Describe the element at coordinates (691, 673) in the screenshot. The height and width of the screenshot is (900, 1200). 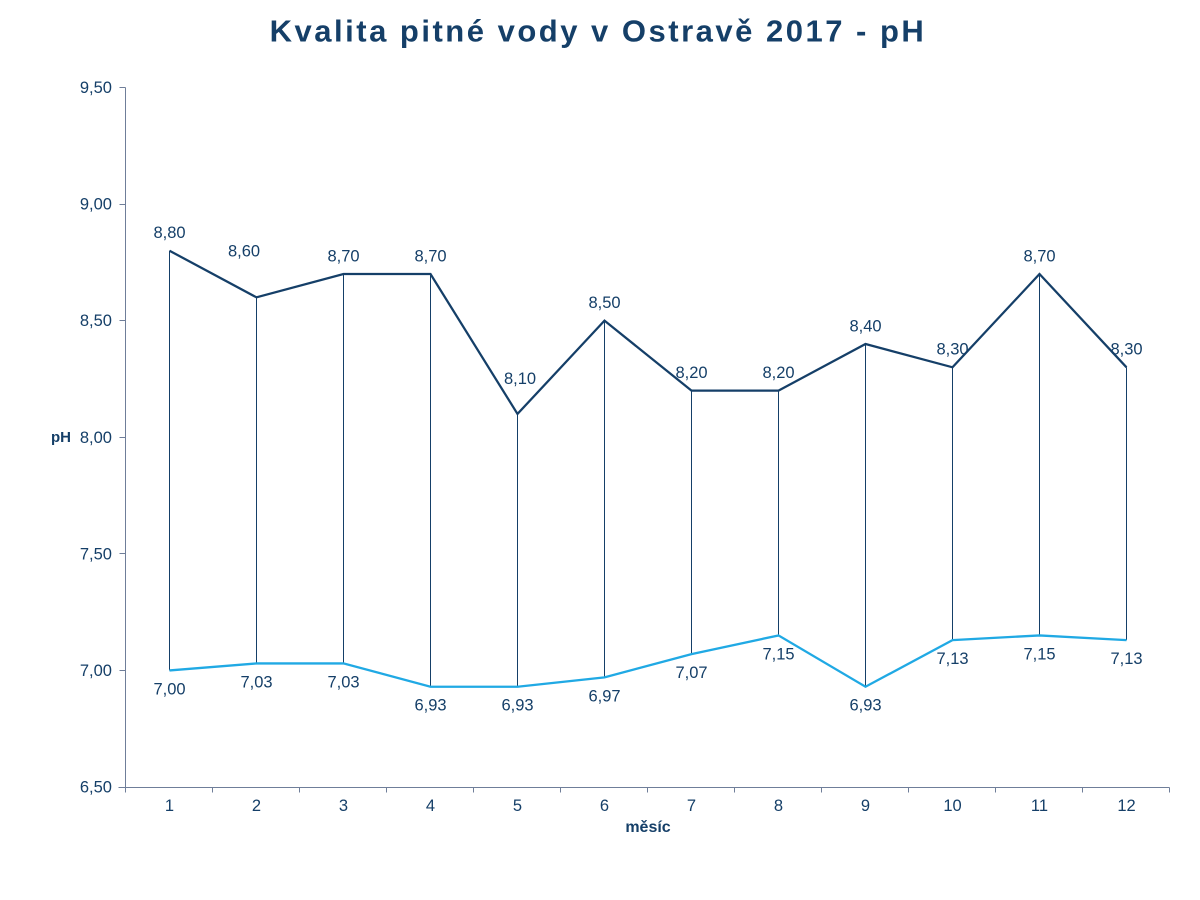
I see `svg-text: 7,07` at that location.